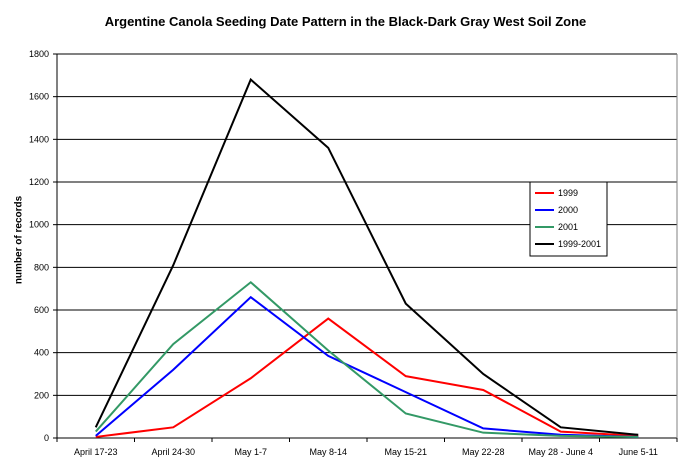  What do you see at coordinates (39, 54) in the screenshot?
I see `y-tick-label: 1800` at bounding box center [39, 54].